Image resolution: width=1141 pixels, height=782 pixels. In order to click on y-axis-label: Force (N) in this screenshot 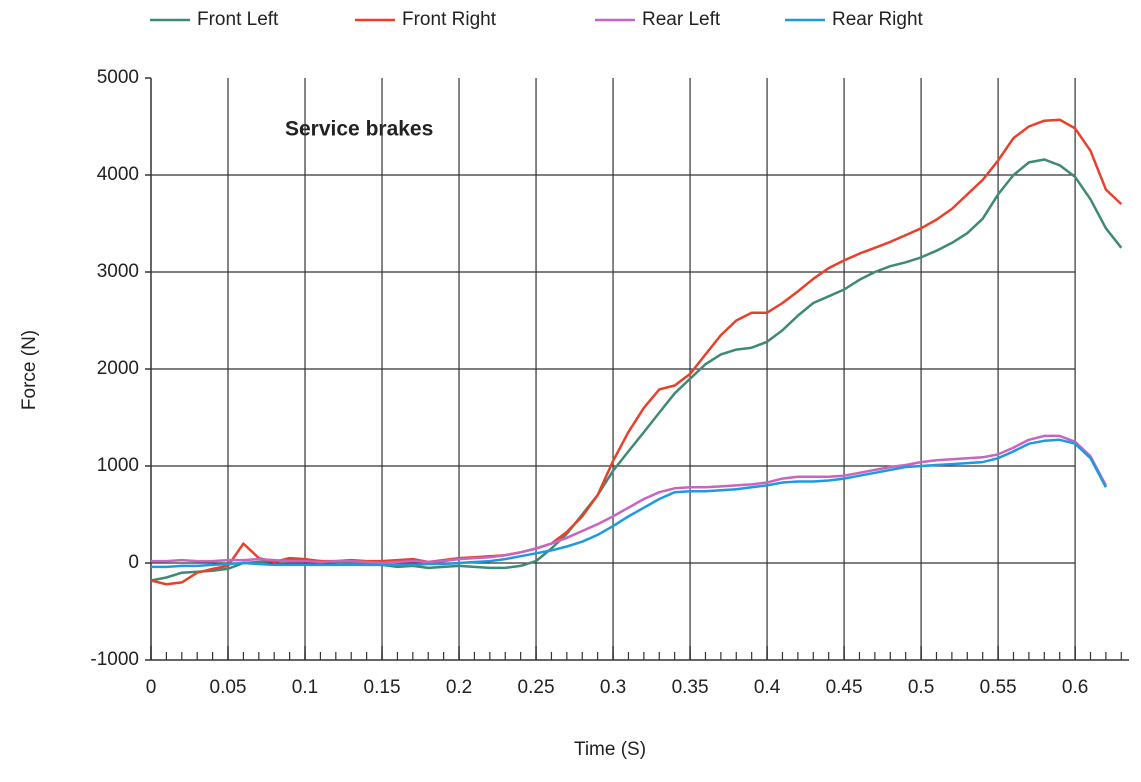, I will do `click(29, 370)`.